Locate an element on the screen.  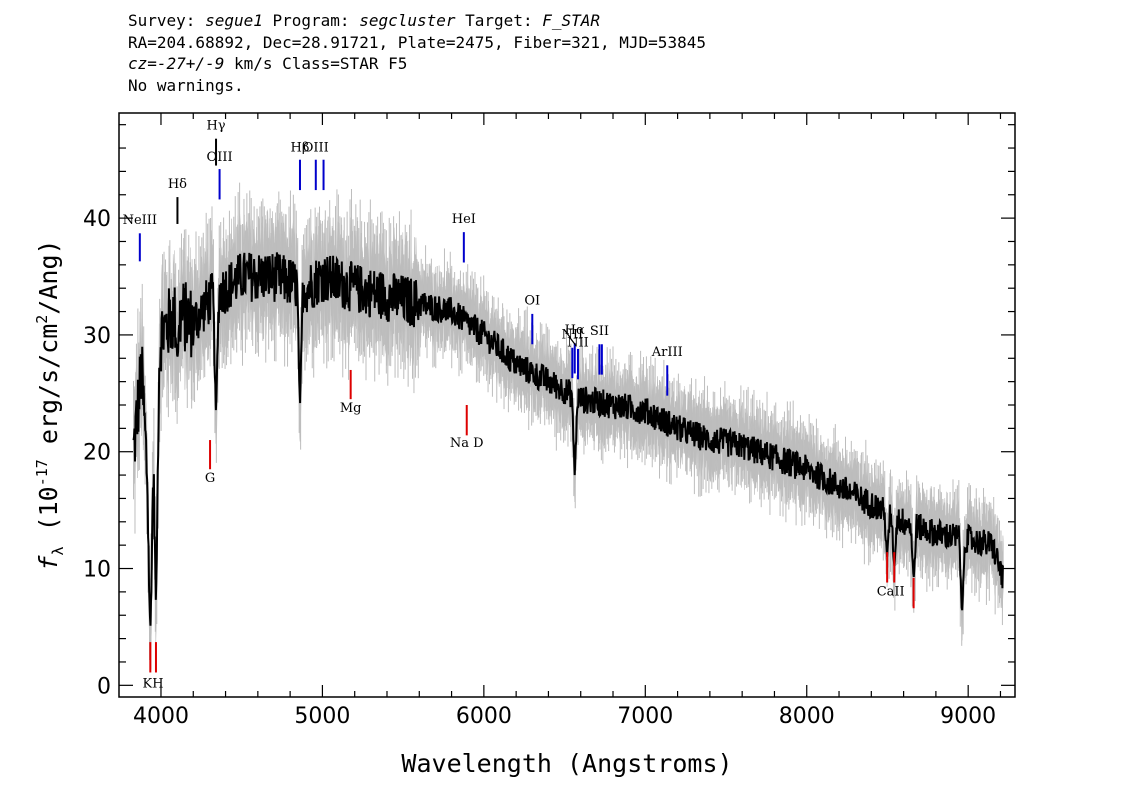
absorption-line-label: KH is located at coordinates (153, 684).